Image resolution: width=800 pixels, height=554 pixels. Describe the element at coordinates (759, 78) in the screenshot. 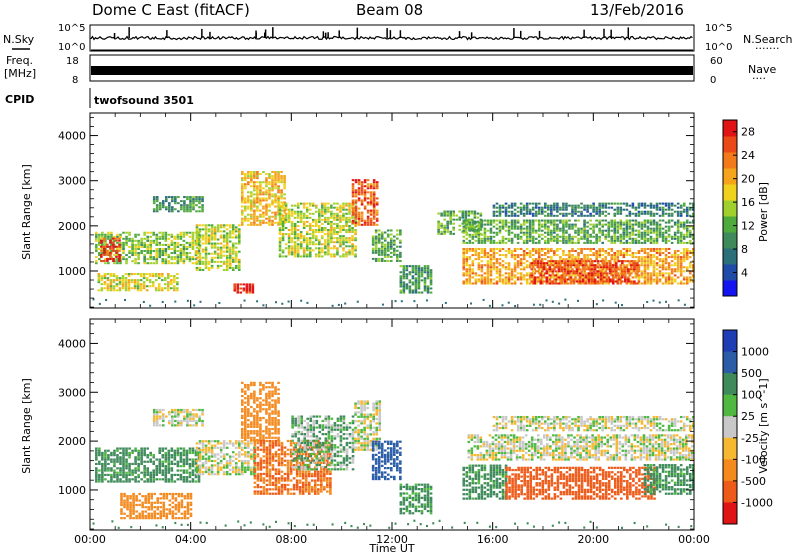

I see `nave-dots: ····` at that location.